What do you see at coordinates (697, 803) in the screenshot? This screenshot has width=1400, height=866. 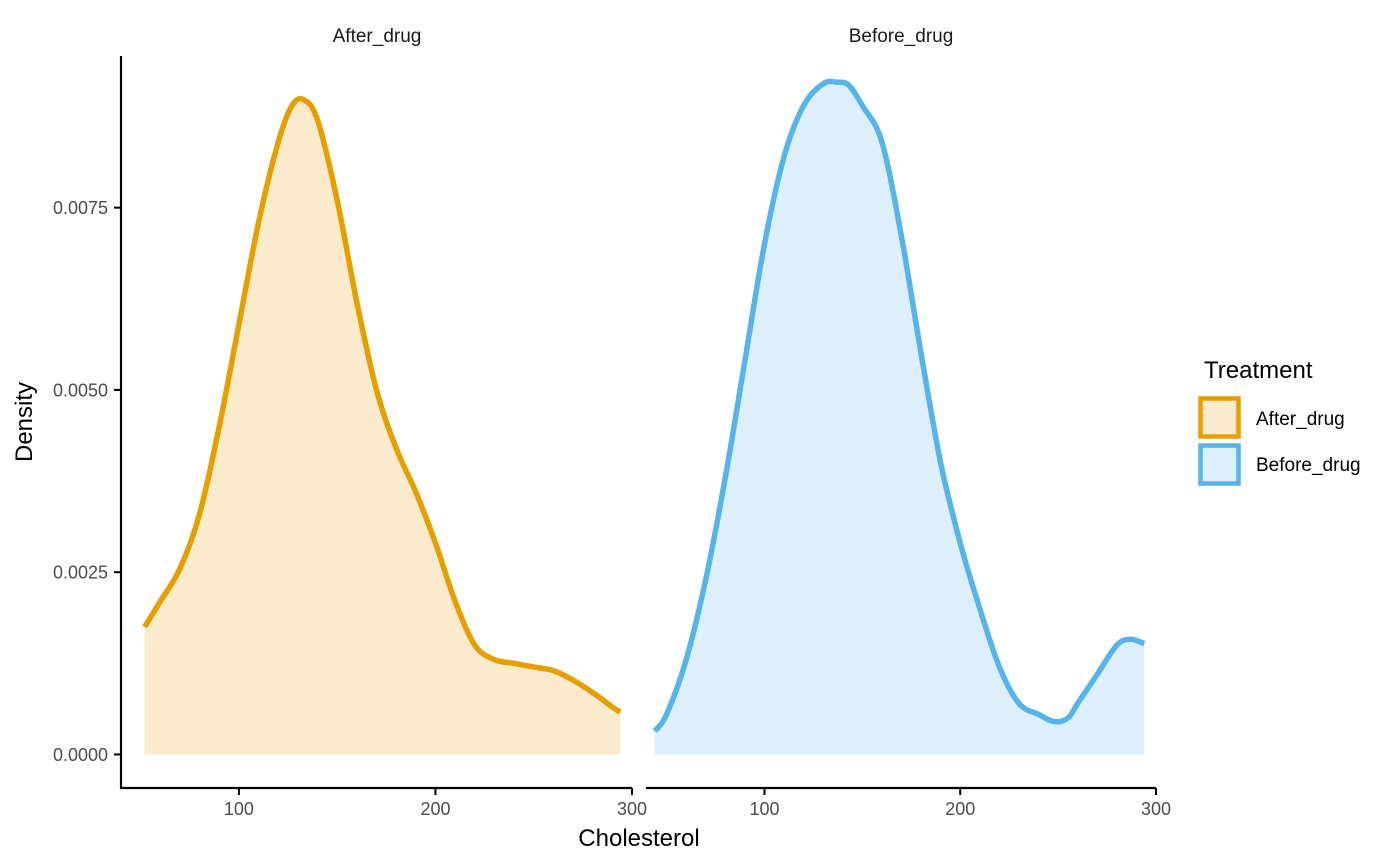 I see `x-axis-ticks: 100 200 300 100 200 300` at bounding box center [697, 803].